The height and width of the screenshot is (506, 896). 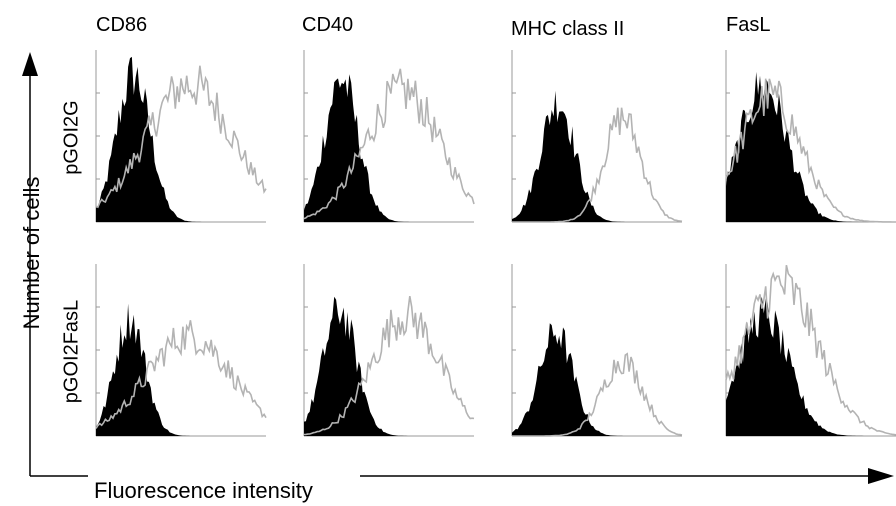 I want to click on column-title-cd40: CD40, so click(x=328, y=25).